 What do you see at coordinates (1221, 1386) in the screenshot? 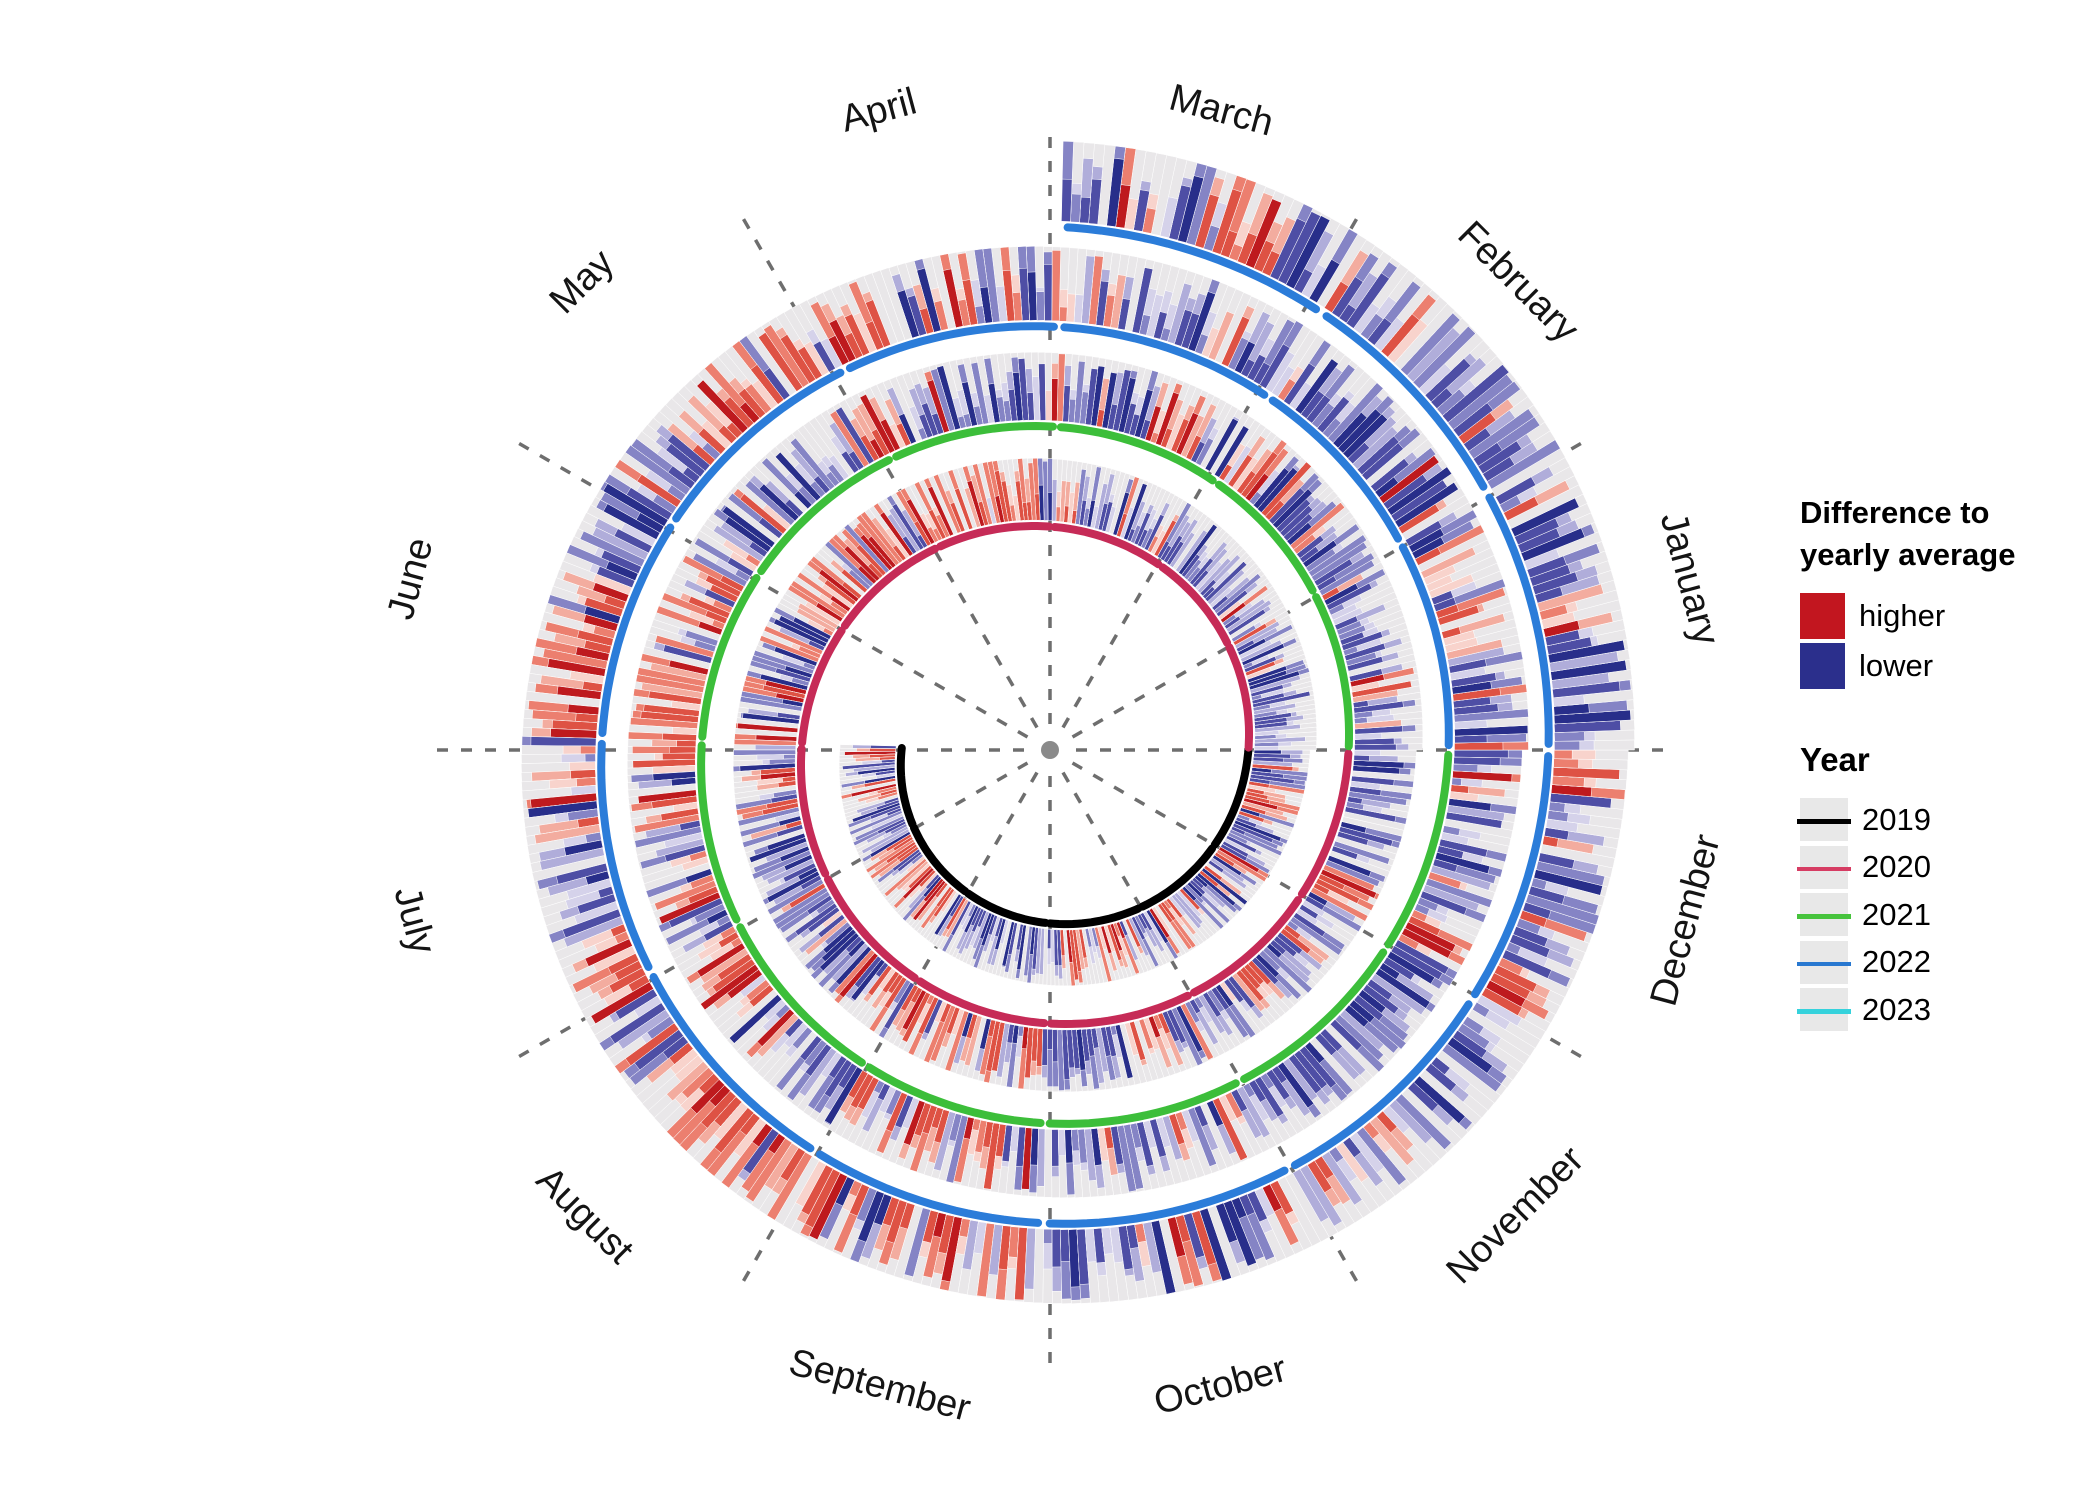
I see `month-label-october: October` at bounding box center [1221, 1386].